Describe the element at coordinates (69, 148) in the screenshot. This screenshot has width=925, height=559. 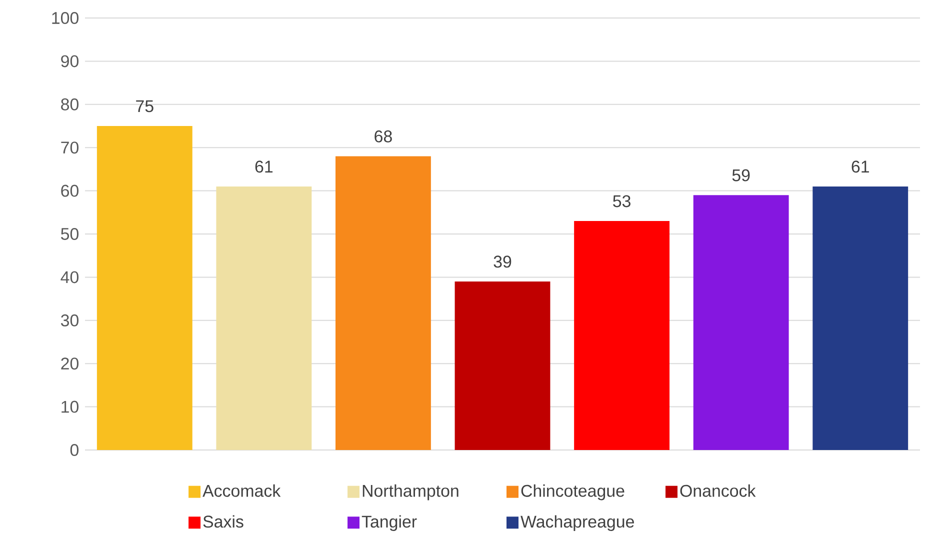
I see `y-tick-label: 70` at that location.